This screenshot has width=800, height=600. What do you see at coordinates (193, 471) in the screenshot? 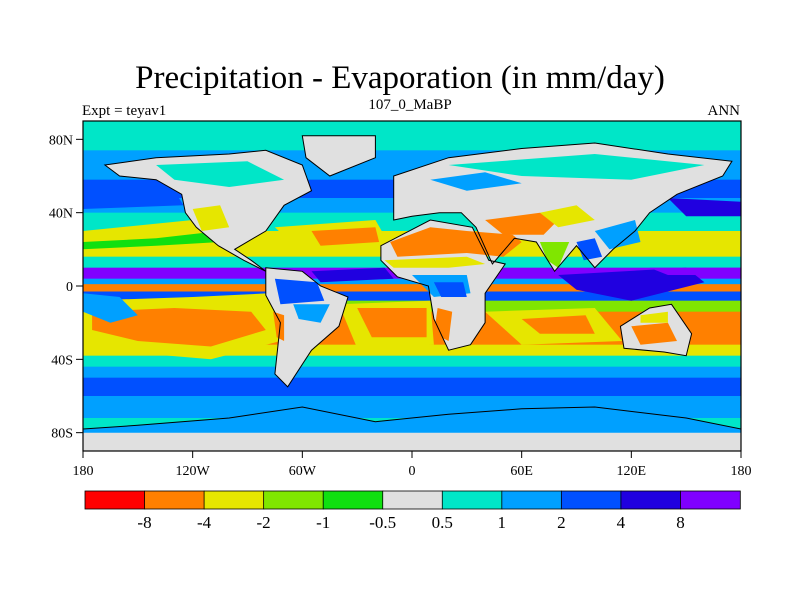
I see `x-tick-label: 120W` at bounding box center [193, 471].